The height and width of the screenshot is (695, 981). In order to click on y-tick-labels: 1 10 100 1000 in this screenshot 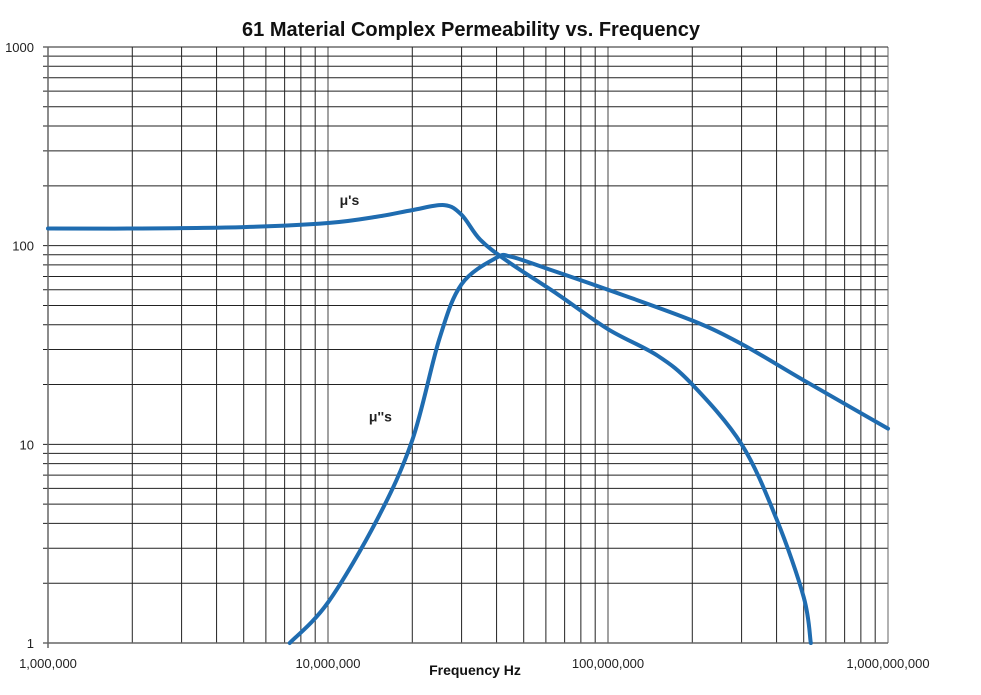, I will do `click(19, 345)`.